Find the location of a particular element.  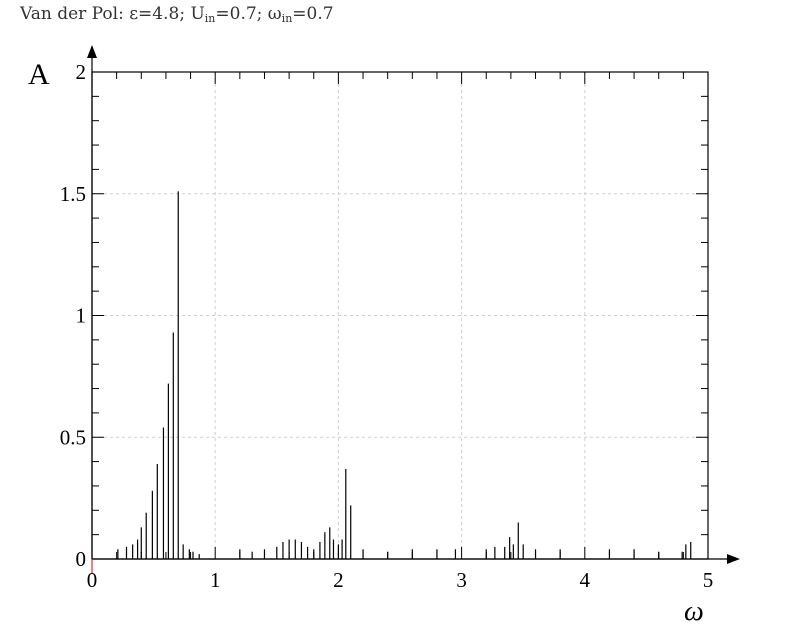

y-tick-labels: 0 0.5 1 1.5 2 is located at coordinates (73, 315).